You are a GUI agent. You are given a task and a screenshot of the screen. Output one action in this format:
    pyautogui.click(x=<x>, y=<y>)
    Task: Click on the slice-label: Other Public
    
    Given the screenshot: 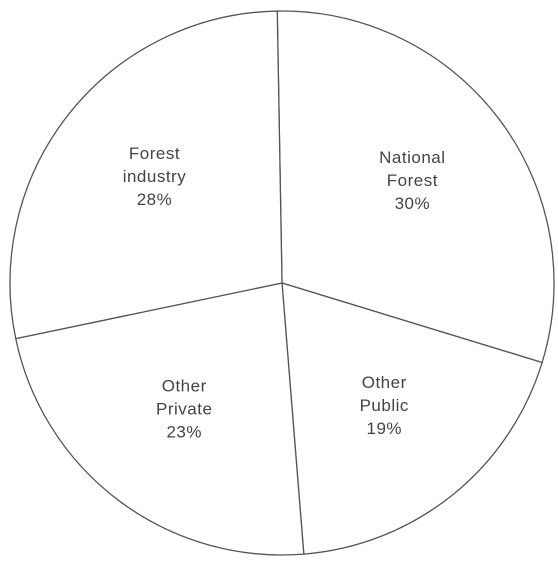 What is the action you would take?
    pyautogui.click(x=384, y=394)
    